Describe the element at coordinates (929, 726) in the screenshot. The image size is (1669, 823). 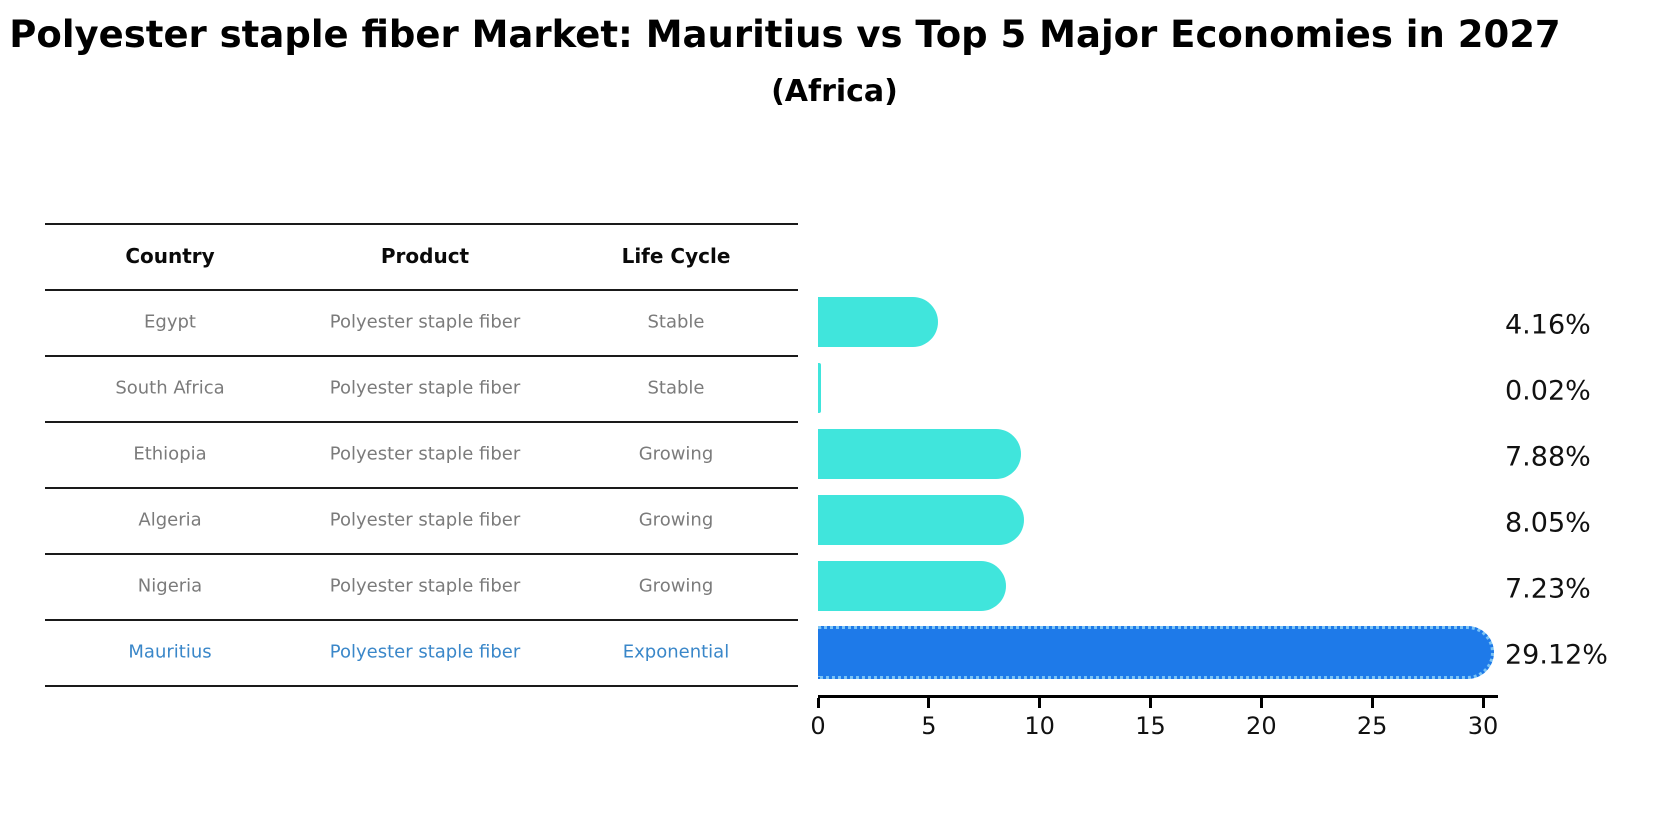
I see `x-axis-tick-label: 5` at that location.